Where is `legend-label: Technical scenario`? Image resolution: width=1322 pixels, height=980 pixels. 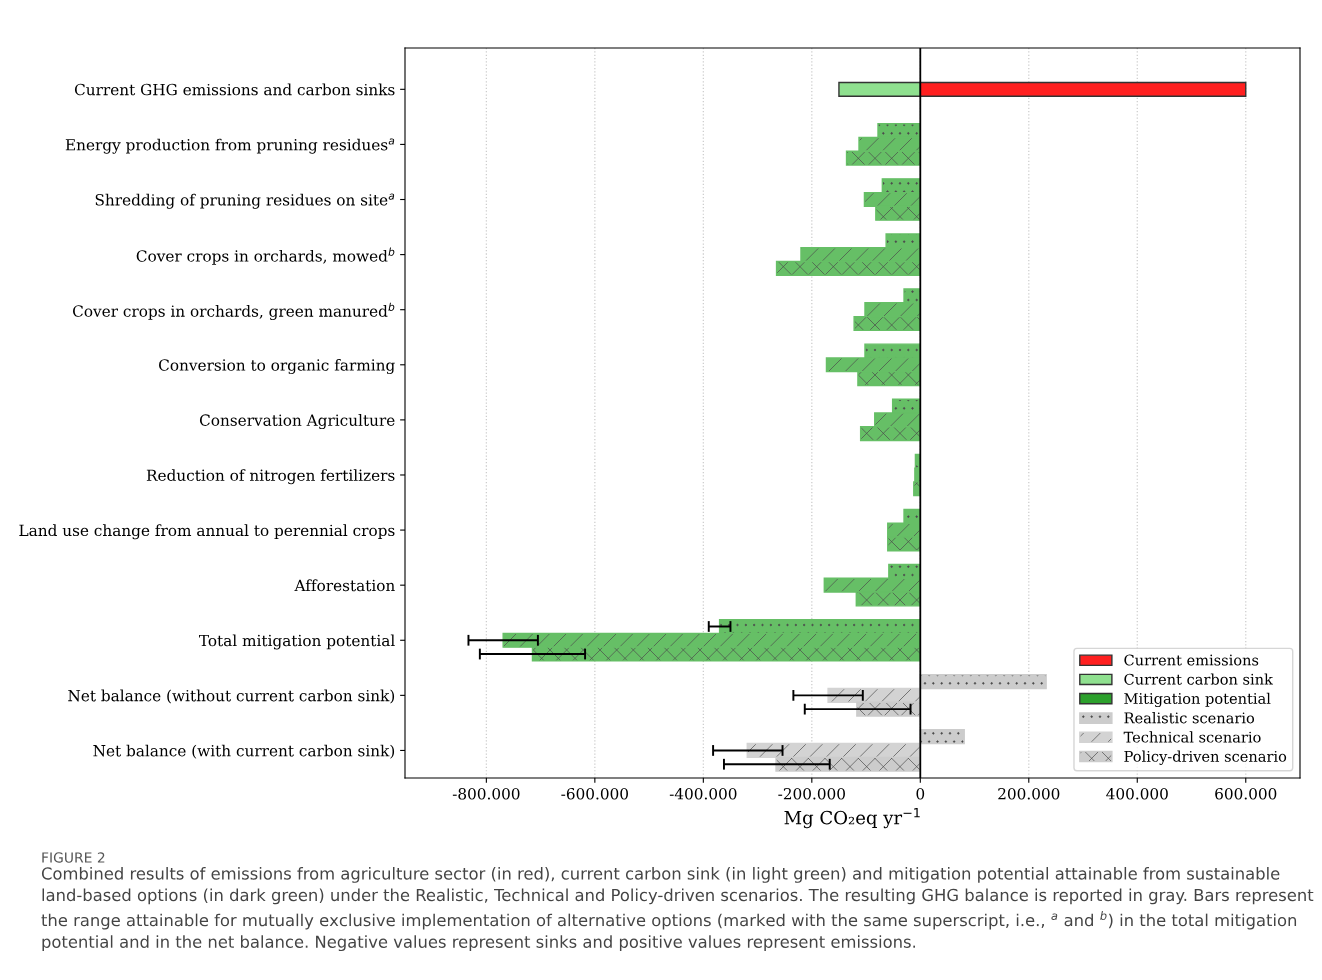 legend-label: Technical scenario is located at coordinates (1192, 737).